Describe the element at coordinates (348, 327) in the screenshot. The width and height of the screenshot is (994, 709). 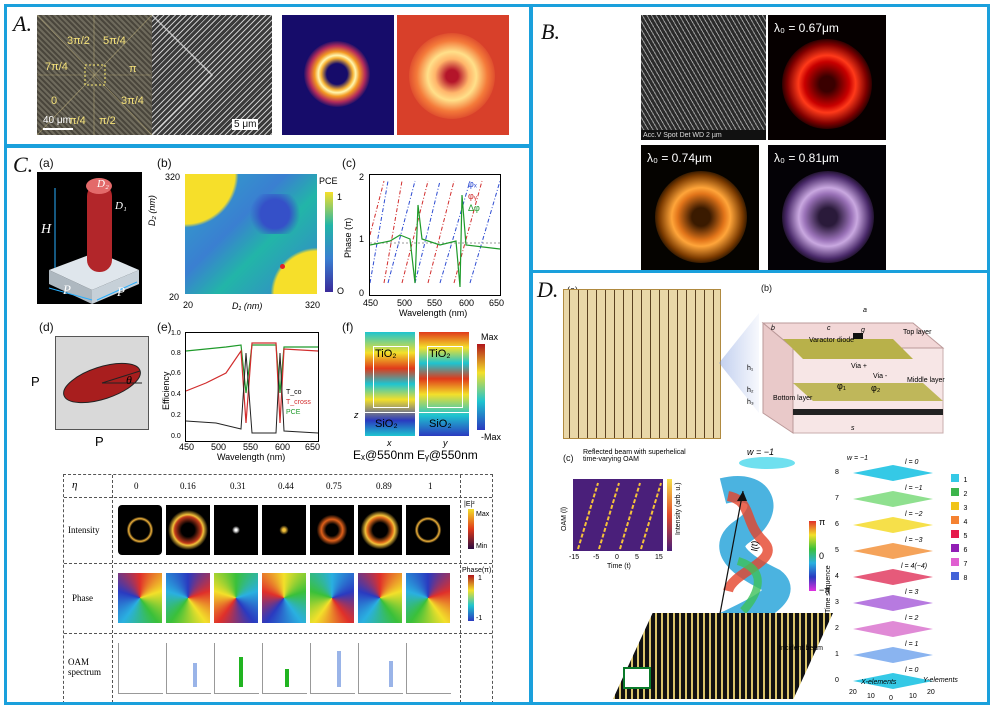
I see `sub-f: (f)` at that location.